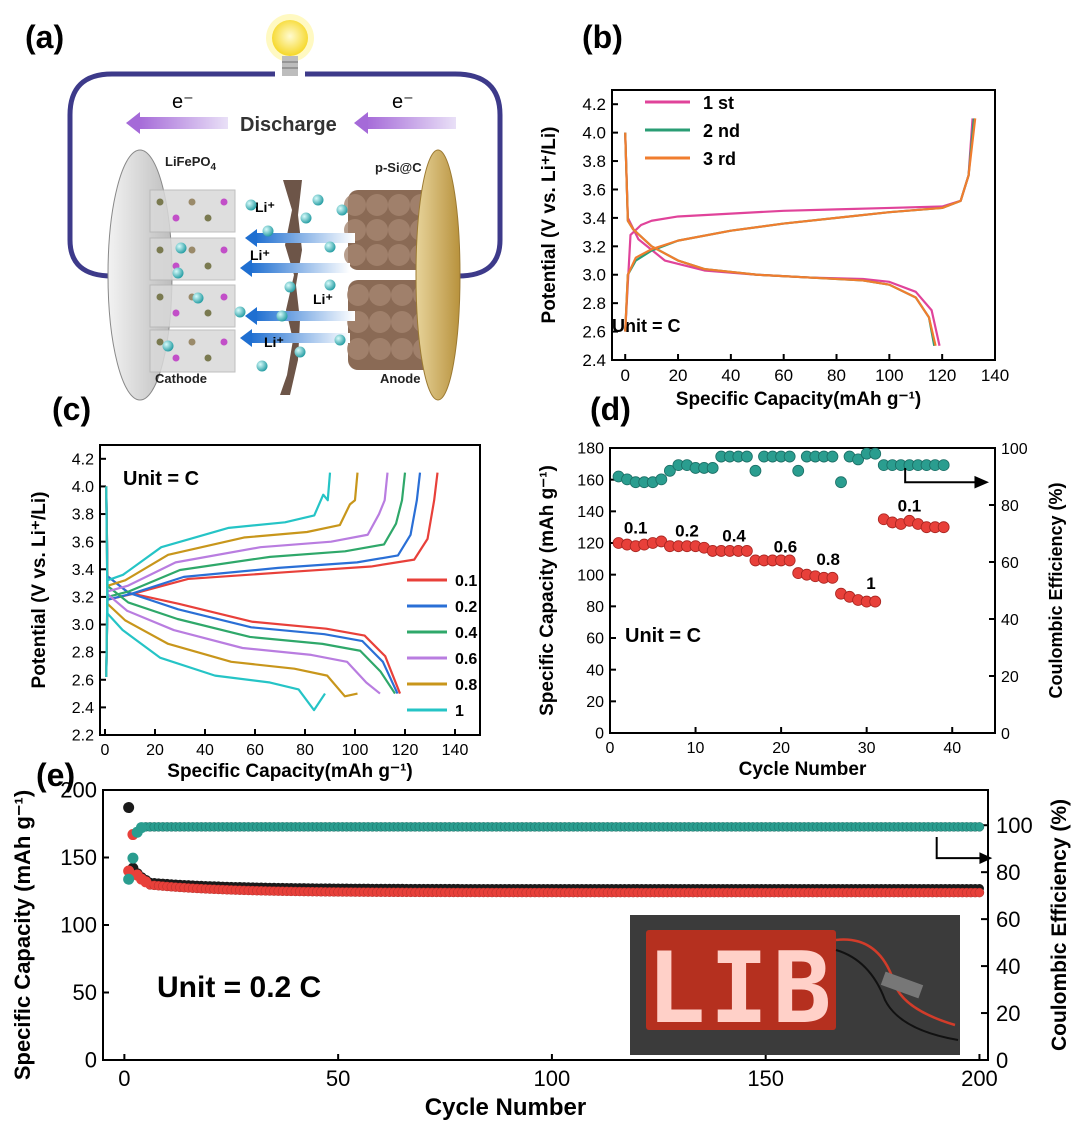 The image size is (1080, 1126). What do you see at coordinates (265, 207) in the screenshot?
I see `ion-label-1: Li⁺` at bounding box center [265, 207].